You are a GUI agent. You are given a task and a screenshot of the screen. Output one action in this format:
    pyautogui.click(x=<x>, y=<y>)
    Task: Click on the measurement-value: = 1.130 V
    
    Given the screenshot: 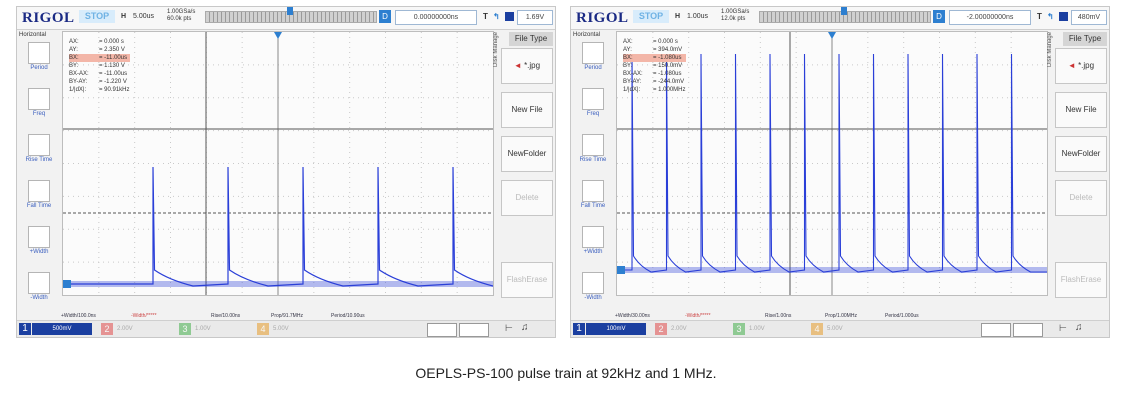 What is the action you would take?
    pyautogui.click(x=112, y=66)
    